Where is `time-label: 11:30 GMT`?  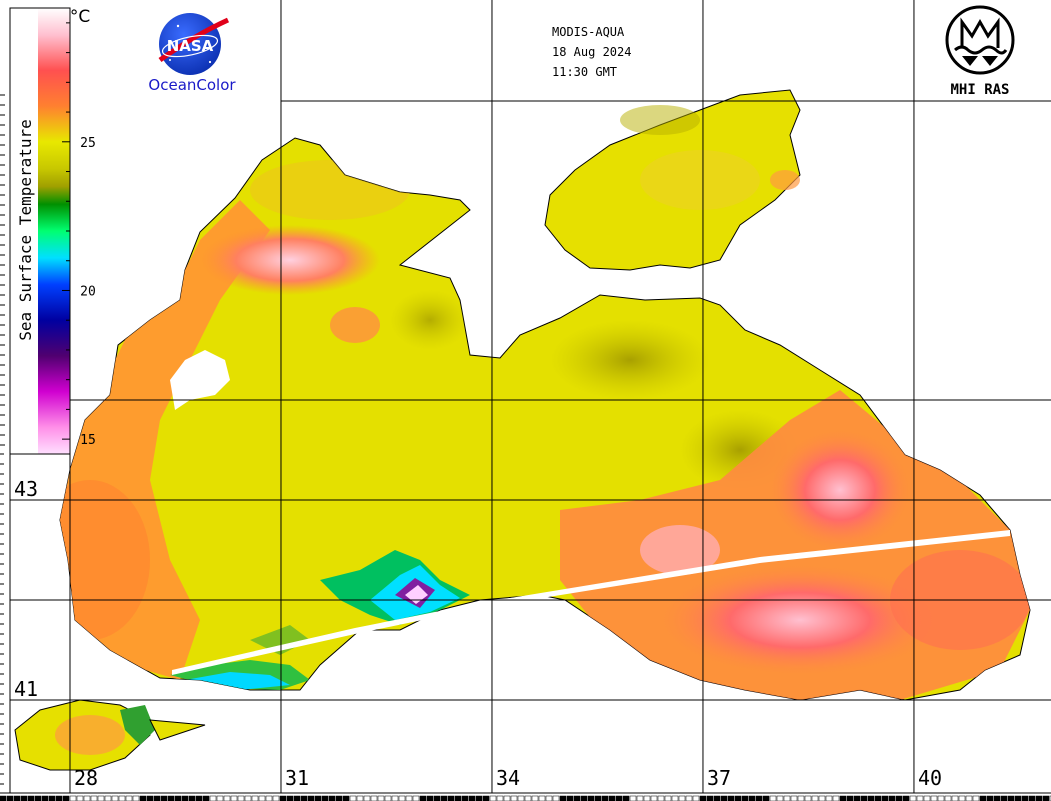
time-label: 11:30 GMT is located at coordinates (584, 72).